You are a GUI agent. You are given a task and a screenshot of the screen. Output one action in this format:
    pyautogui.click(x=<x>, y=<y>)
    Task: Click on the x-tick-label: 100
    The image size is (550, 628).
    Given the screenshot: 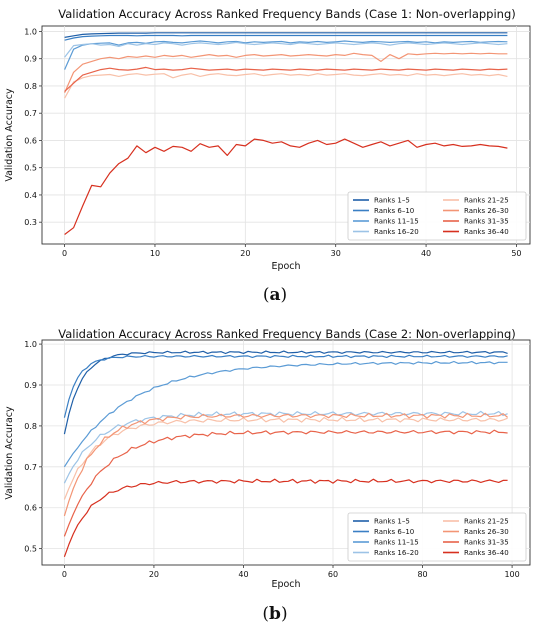 What is the action you would take?
    pyautogui.click(x=511, y=574)
    